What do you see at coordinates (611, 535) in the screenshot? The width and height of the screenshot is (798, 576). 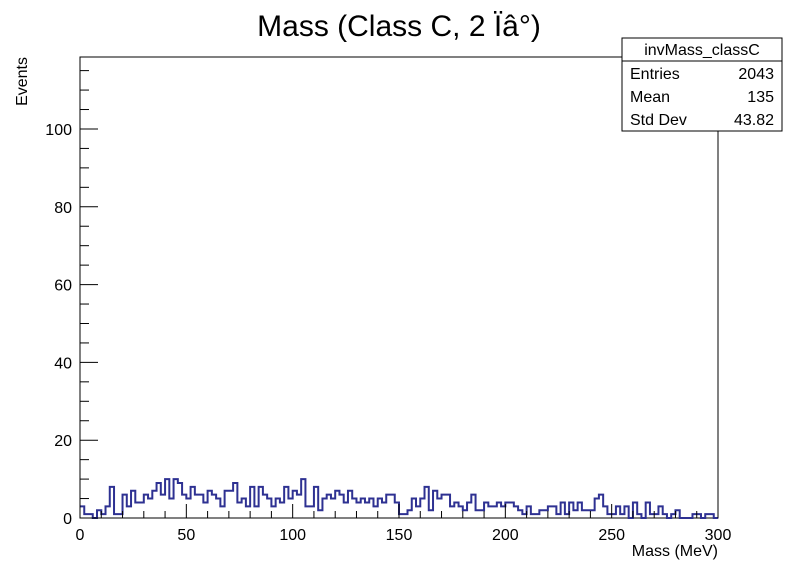 I see `x-tick-label: 250` at bounding box center [611, 535].